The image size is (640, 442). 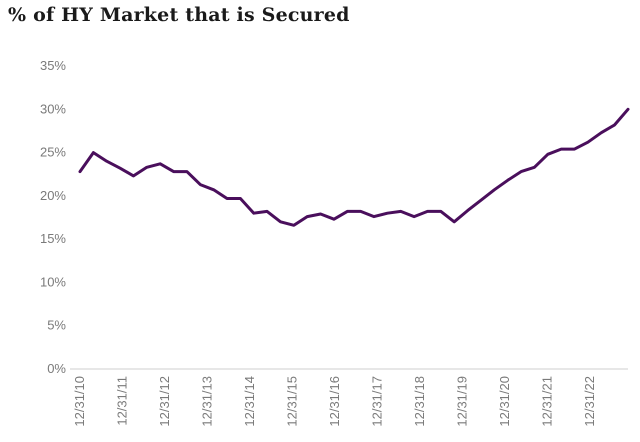 What do you see at coordinates (206, 401) in the screenshot?
I see `x-tick-label: 12/31/13` at bounding box center [206, 401].